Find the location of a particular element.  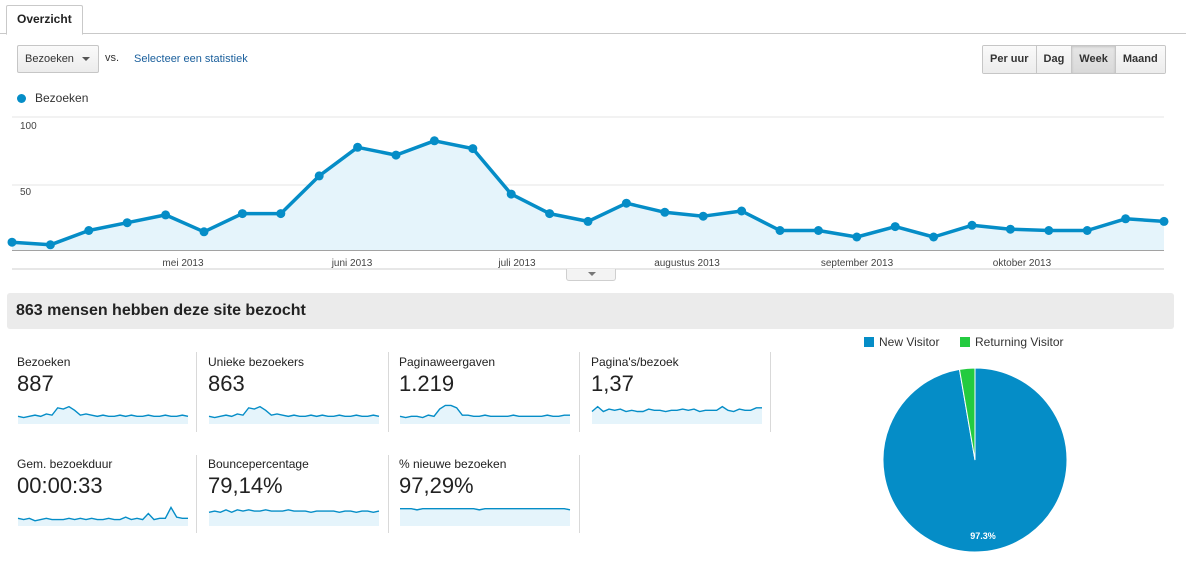

metric-tile-nieuwe-bezoeken: % nieuwe bezoeken 97,29% is located at coordinates (494, 497).